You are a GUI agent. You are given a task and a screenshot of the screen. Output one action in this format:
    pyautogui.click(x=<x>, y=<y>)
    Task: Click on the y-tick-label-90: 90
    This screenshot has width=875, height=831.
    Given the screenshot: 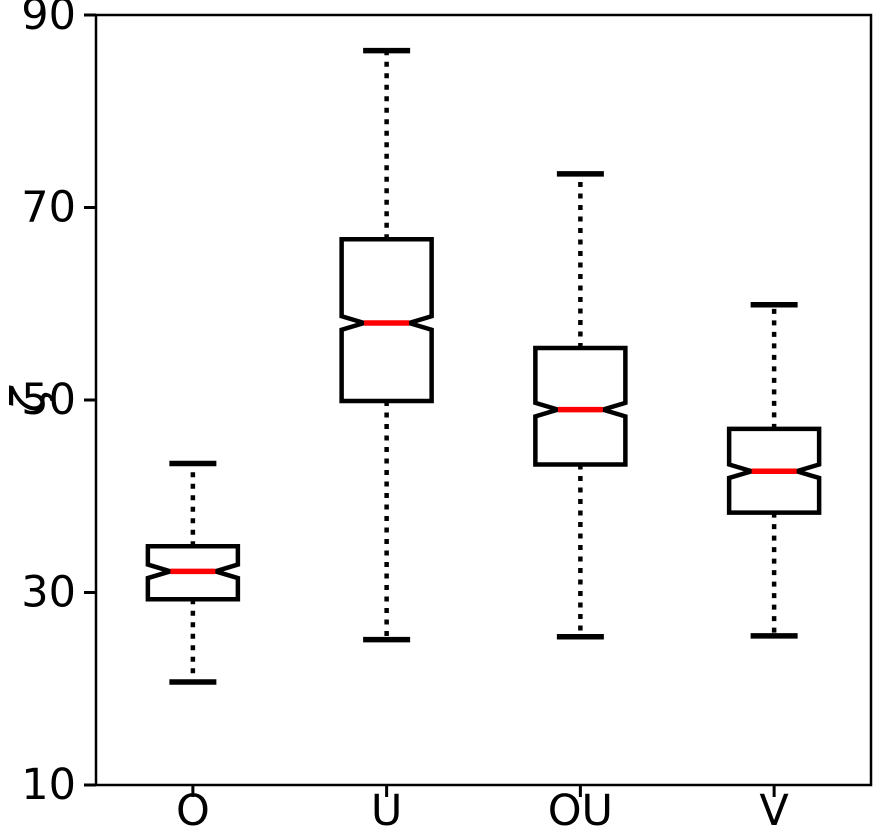 What is the action you would take?
    pyautogui.click(x=48, y=20)
    